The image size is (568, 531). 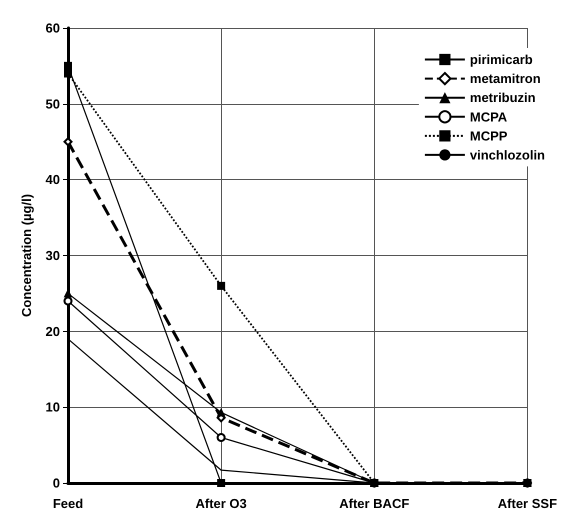 What do you see at coordinates (374, 503) in the screenshot?
I see `x-tick-label: After BACF` at bounding box center [374, 503].